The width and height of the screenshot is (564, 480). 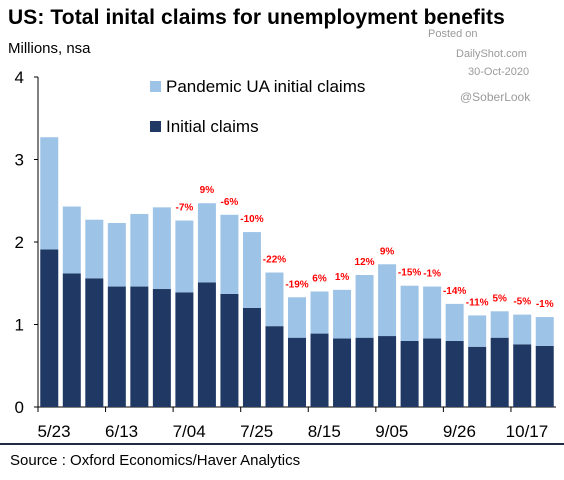 What do you see at coordinates (53, 431) in the screenshot?
I see `x-tick-label: 5/23` at bounding box center [53, 431].